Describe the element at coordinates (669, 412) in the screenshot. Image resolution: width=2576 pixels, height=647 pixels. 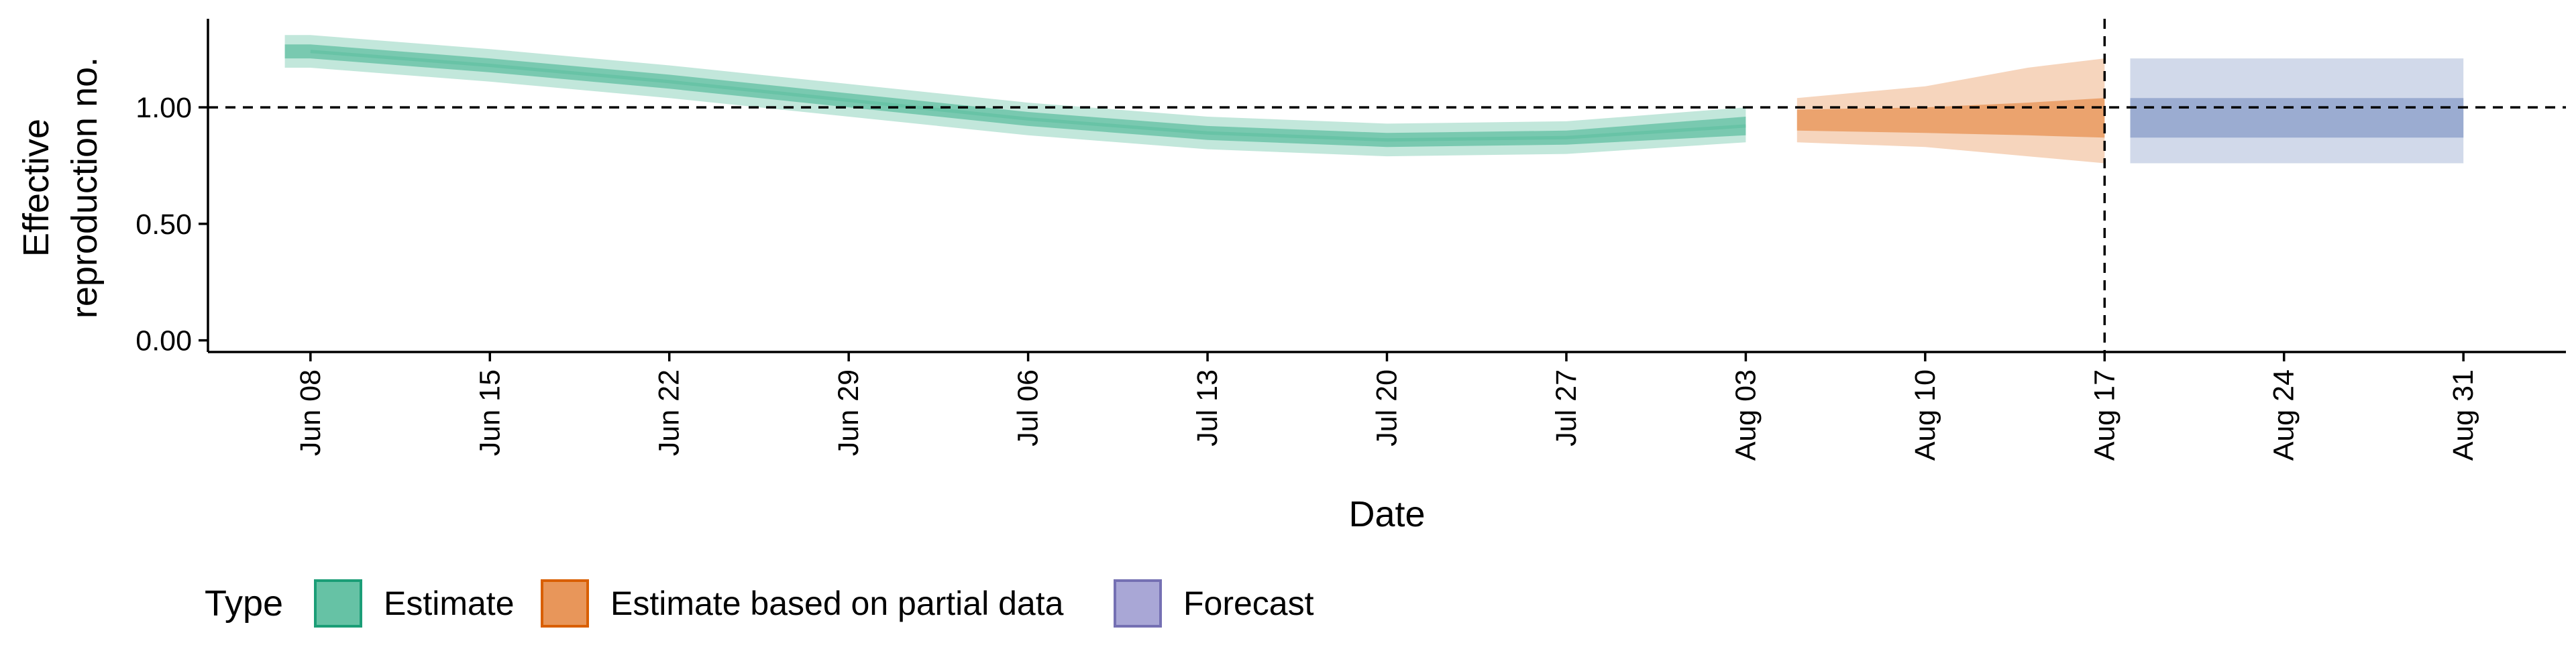
I see `x-tick-label: Jun 22` at that location.